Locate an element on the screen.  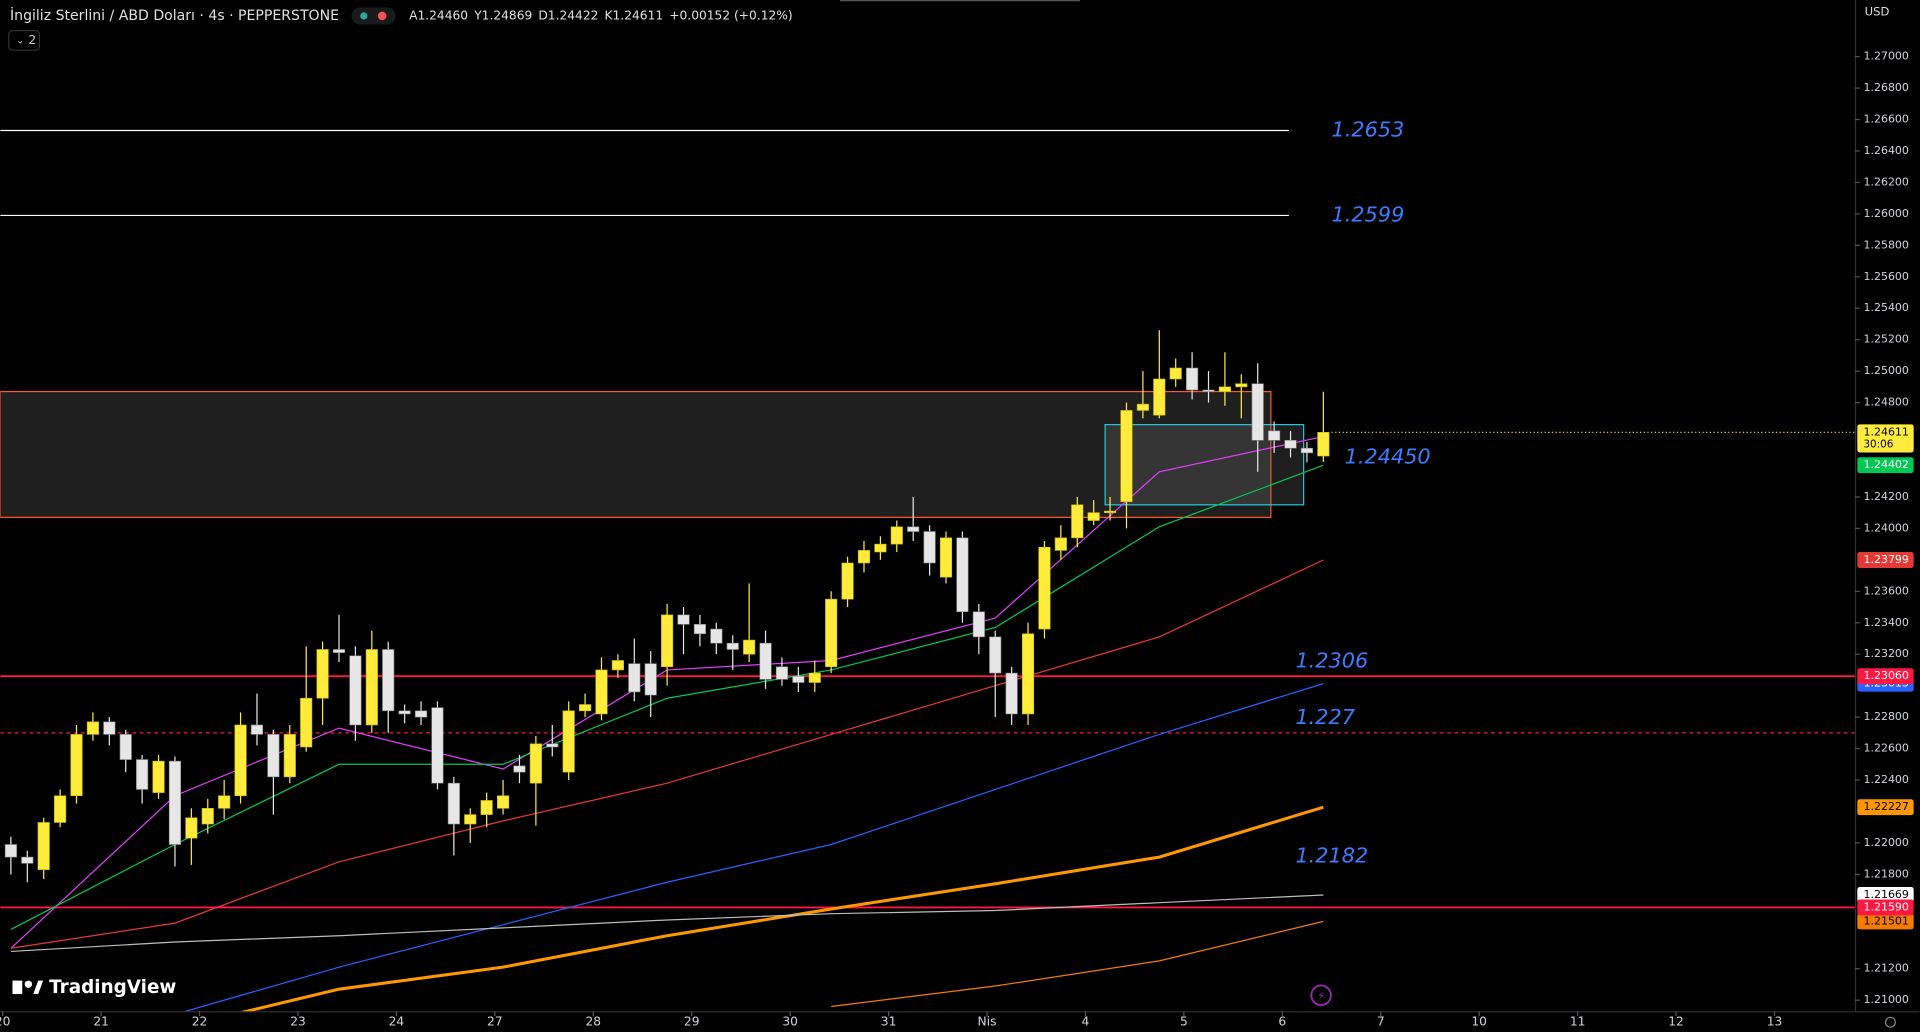
price-tag-label: 1.21669 is located at coordinates (1885, 894).